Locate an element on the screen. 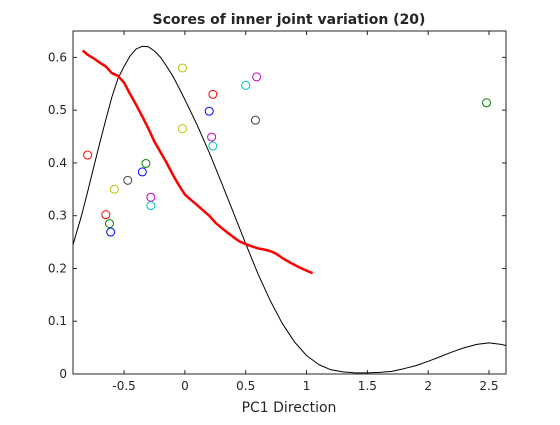  x-tick-label: 0.5 is located at coordinates (245, 386).